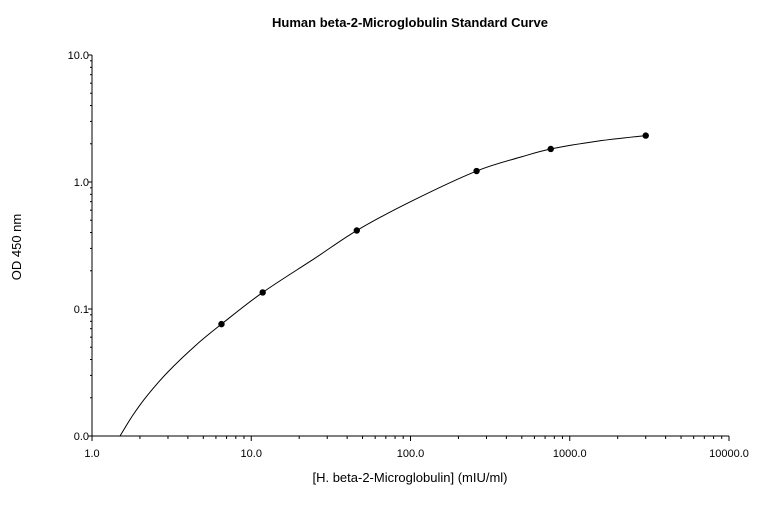  I want to click on y-axis-label: OD 450 nm, so click(16, 247).